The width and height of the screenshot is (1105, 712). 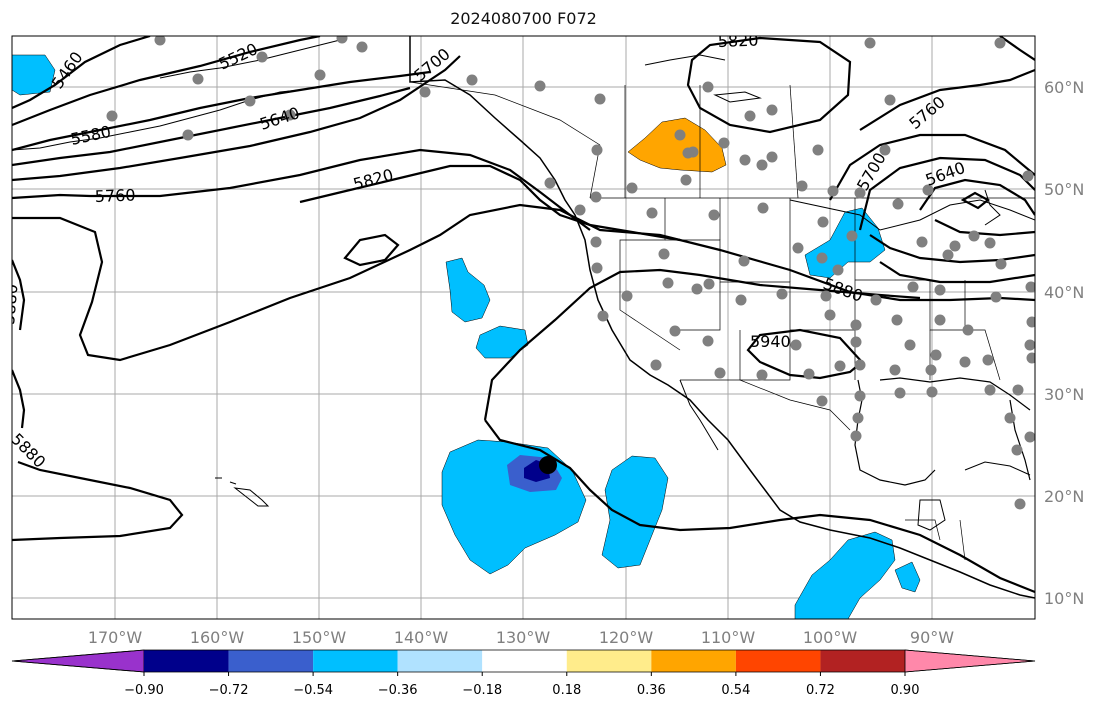 I want to click on latitude-label: 20°N, so click(x=1064, y=496).